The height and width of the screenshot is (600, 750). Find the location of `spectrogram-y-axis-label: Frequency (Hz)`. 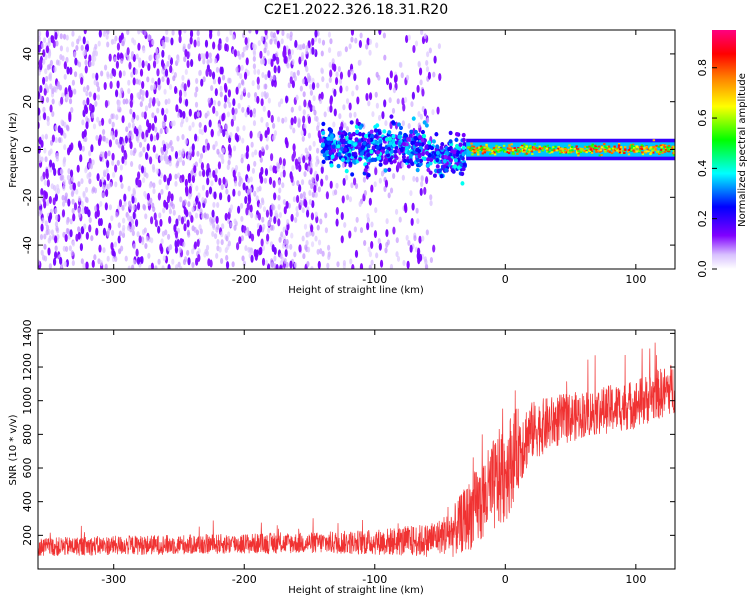

spectrogram-y-axis-label: Frequency (Hz) is located at coordinates (13, 150).